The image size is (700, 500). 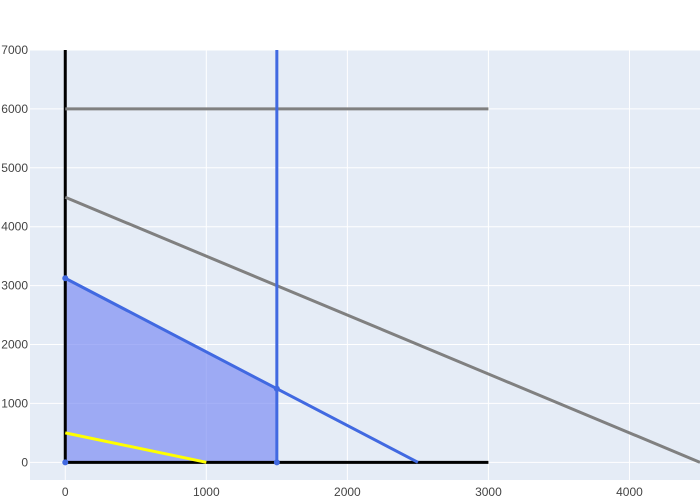 I want to click on y-tick-label: 2000, so click(x=14, y=345).